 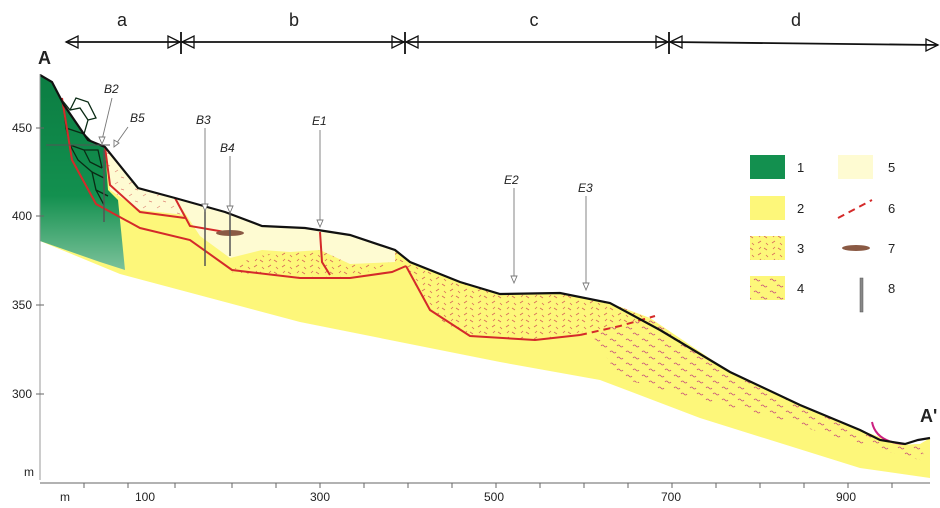 I want to click on wavy-unit-zone-d, so click(x=759, y=390).